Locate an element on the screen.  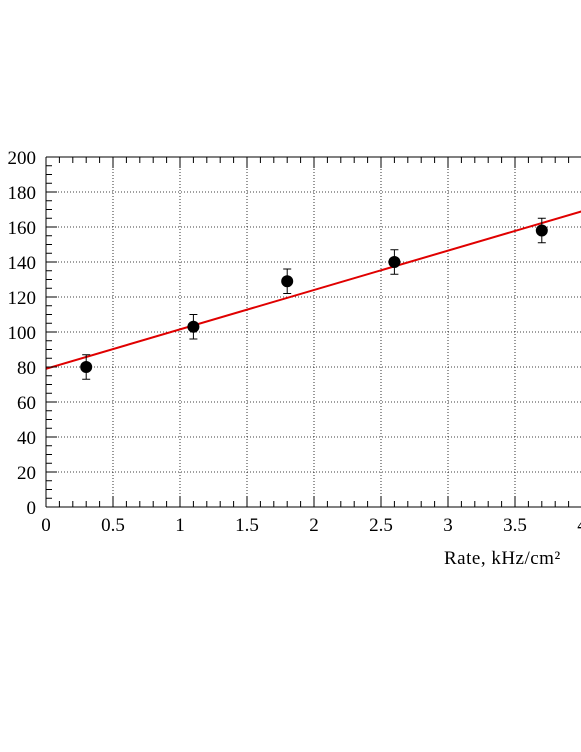
y-tick-label: 0 is located at coordinates (32, 508).